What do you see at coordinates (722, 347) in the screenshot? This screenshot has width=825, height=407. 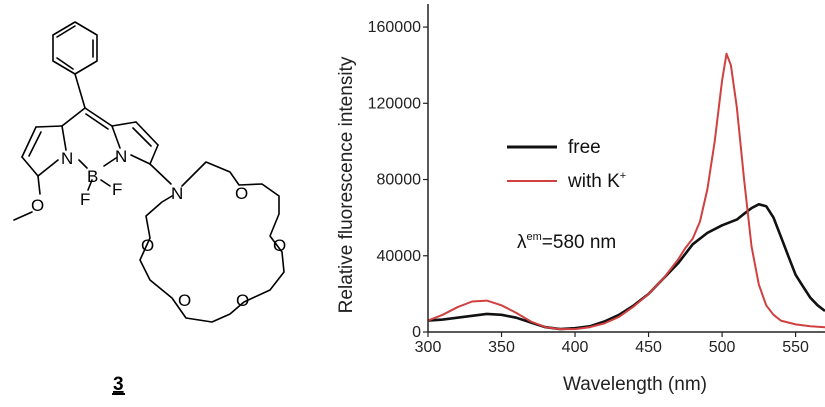 I see `x-tick-label: 500` at bounding box center [722, 347].